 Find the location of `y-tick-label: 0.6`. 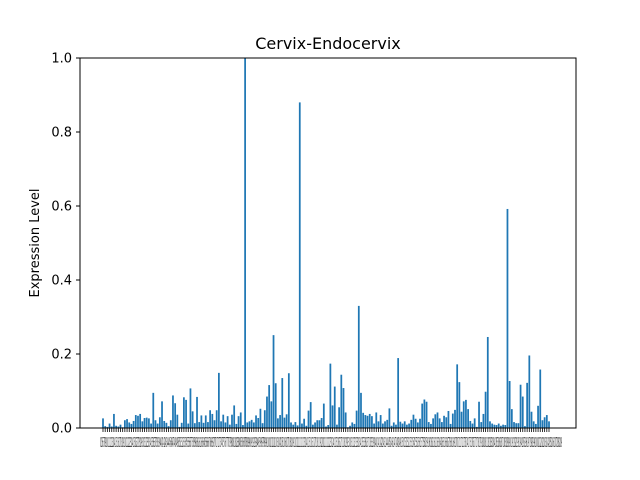

y-tick-label: 0.6 is located at coordinates (61, 207).